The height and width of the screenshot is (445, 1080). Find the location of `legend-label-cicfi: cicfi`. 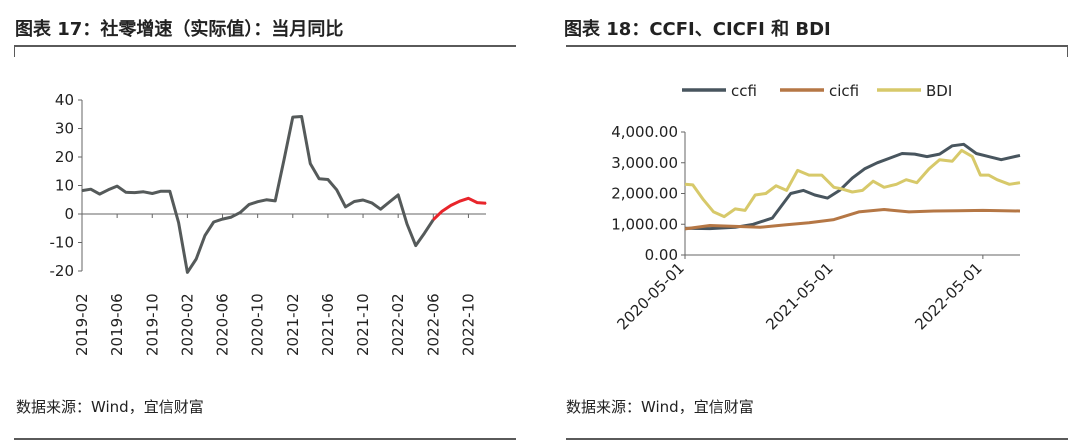

legend-label-cicfi: cicfi is located at coordinates (844, 91).